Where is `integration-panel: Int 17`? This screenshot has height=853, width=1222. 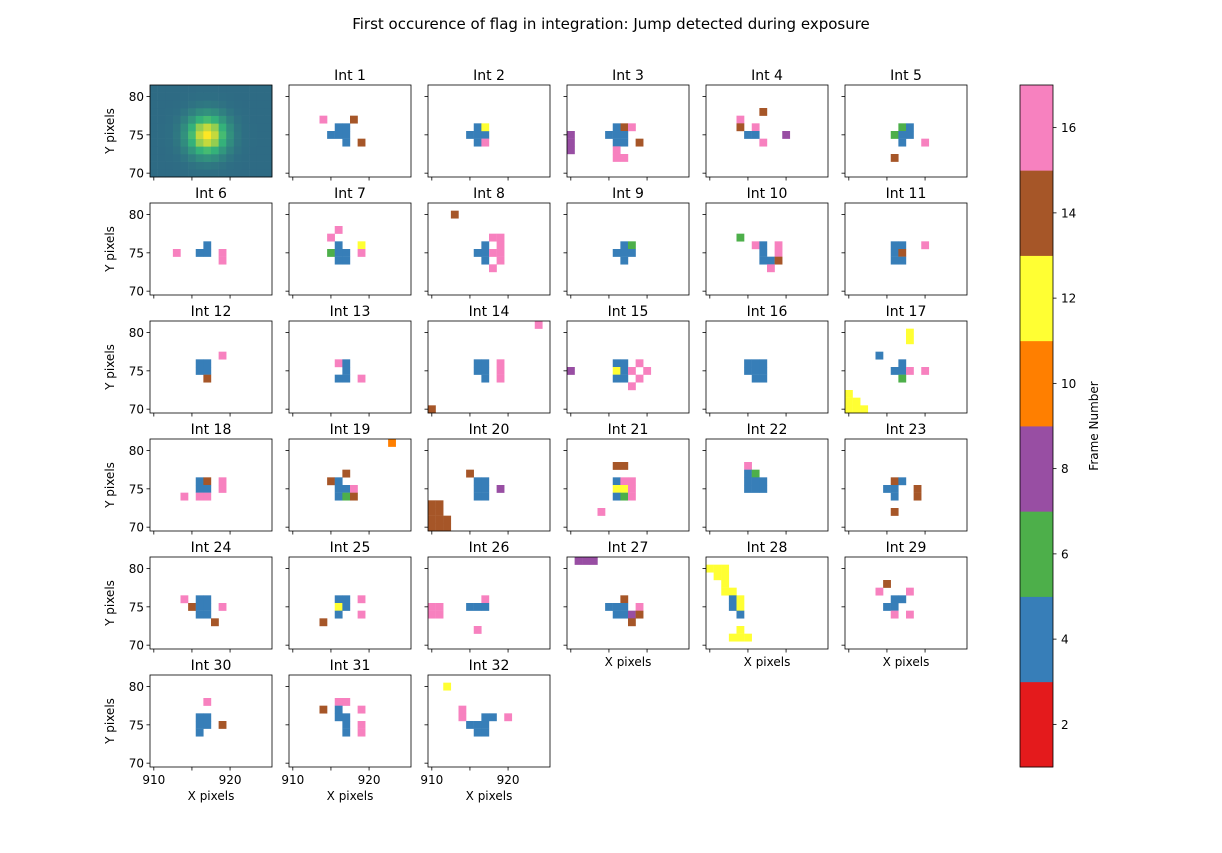 integration-panel: Int 17 is located at coordinates (904, 360).